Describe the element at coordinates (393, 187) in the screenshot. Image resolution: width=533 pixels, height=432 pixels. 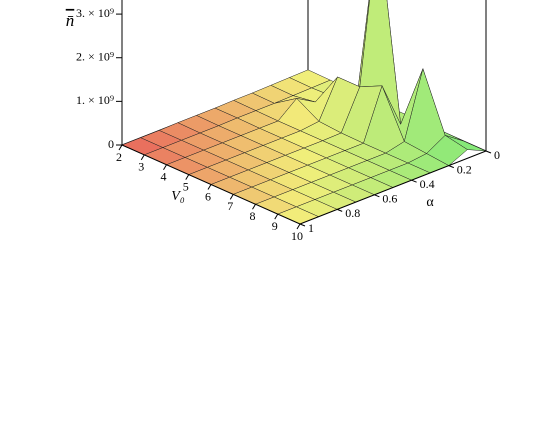
I see `floor-edge` at that location.